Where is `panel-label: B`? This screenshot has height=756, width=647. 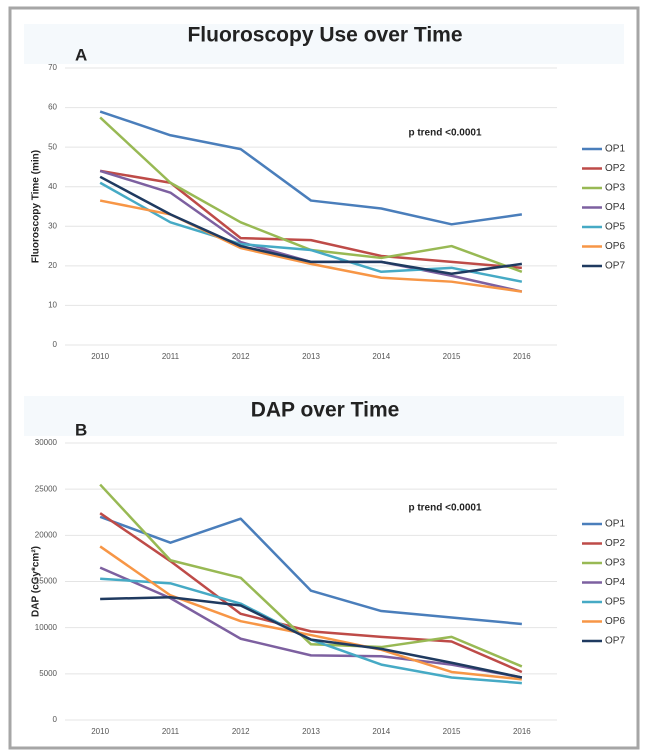 panel-label: B is located at coordinates (81, 429).